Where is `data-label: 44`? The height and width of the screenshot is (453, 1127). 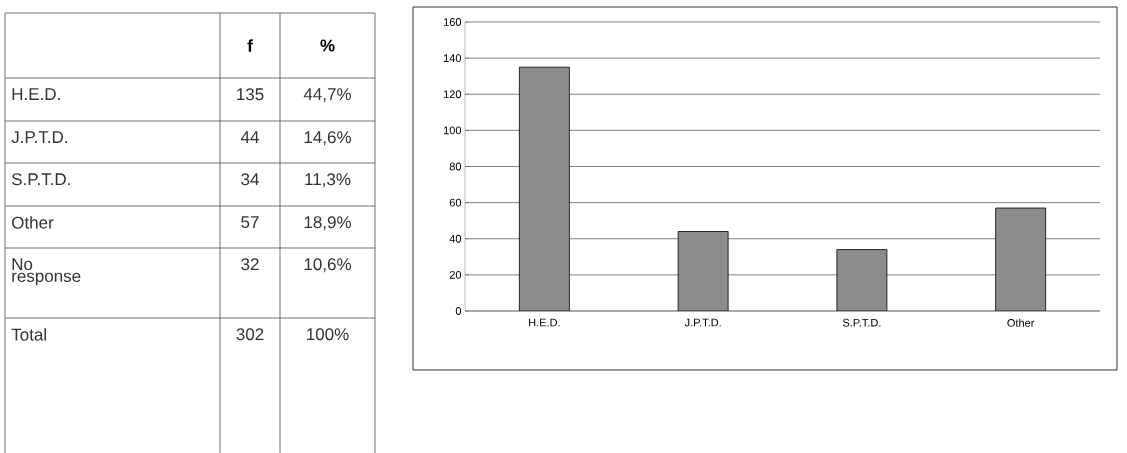
data-label: 44 is located at coordinates (249, 136).